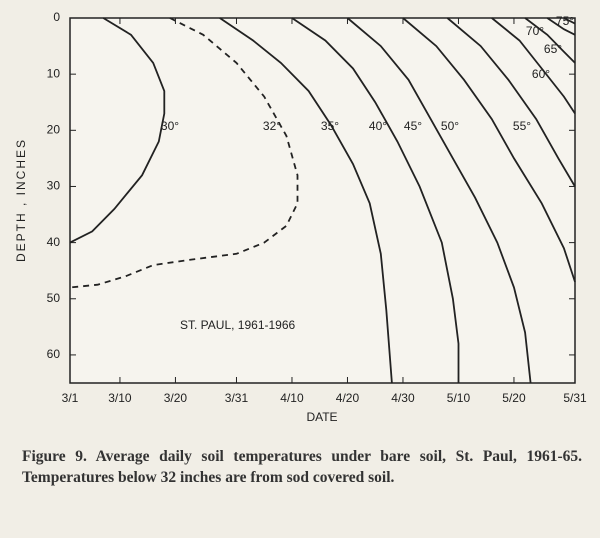 Image resolution: width=600 pixels, height=538 pixels. Describe the element at coordinates (321, 417) in the screenshot. I see `x-axis-label: DATE` at that location.